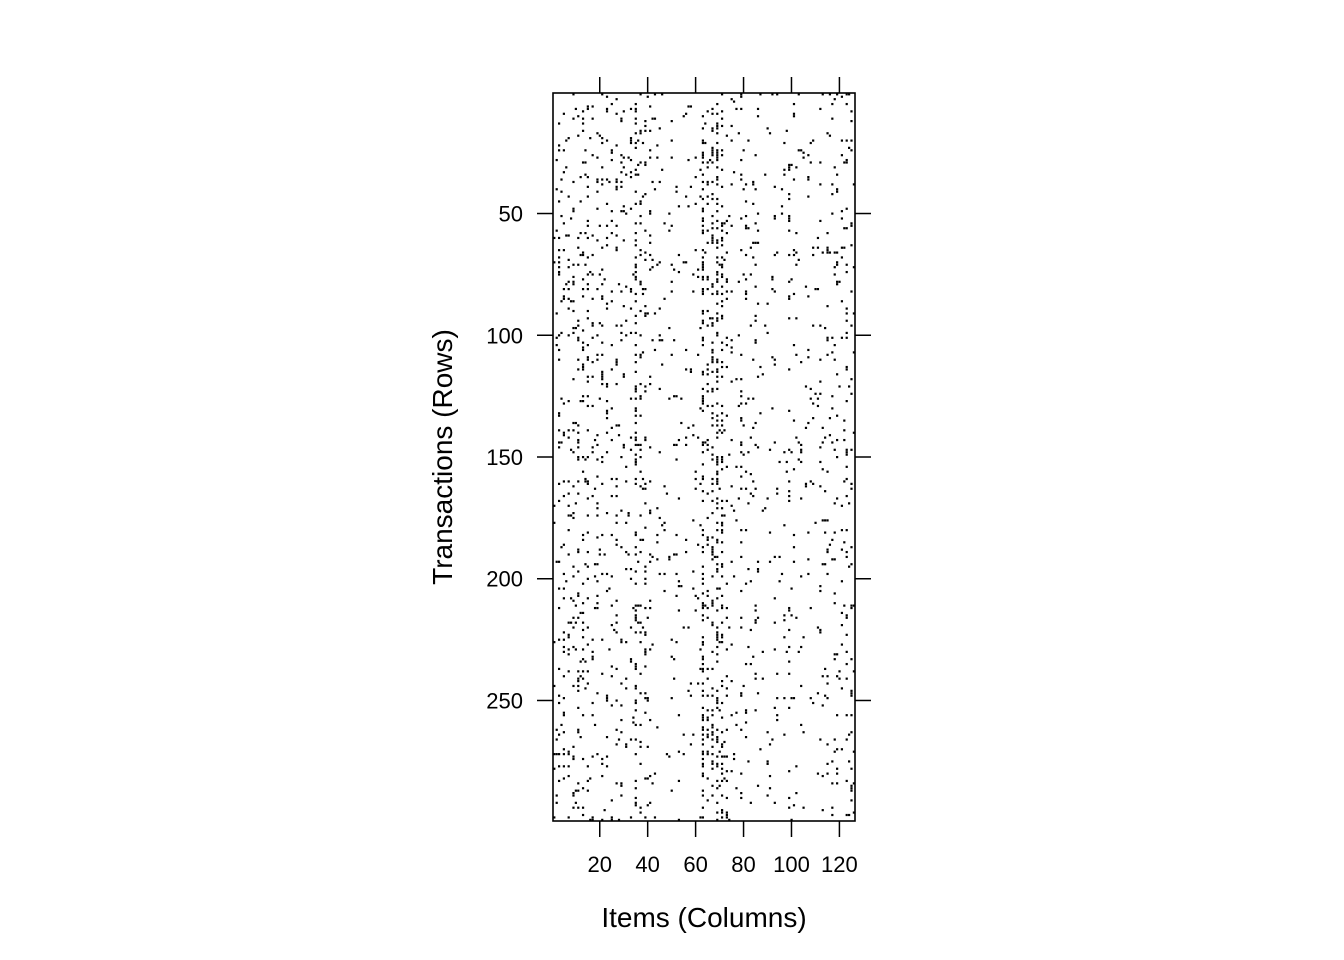 The width and height of the screenshot is (1344, 960). Describe the element at coordinates (504, 335) in the screenshot. I see `y-tick-label: 100` at that location.